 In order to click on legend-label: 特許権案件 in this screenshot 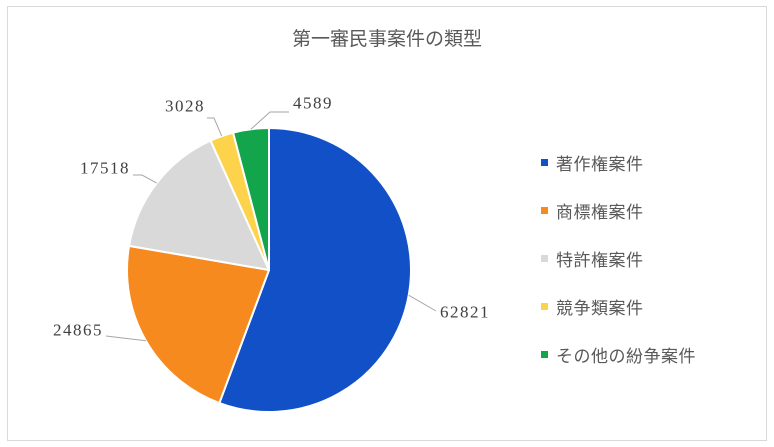, I will do `click(600, 260)`.